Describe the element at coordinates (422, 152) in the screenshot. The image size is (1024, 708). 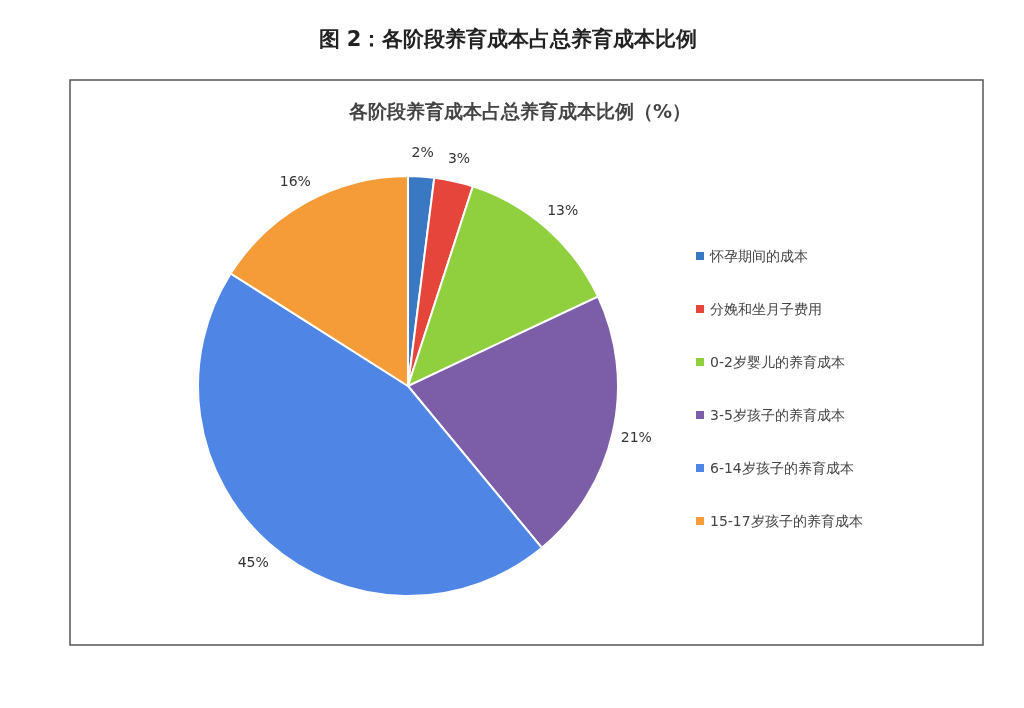
I see `data-label: 2%` at that location.